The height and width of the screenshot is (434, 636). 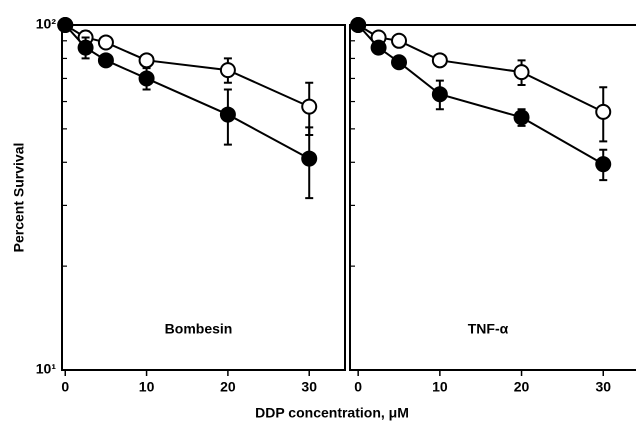 I want to click on x-axis-label: DDP concentration, μM, so click(x=332, y=413).